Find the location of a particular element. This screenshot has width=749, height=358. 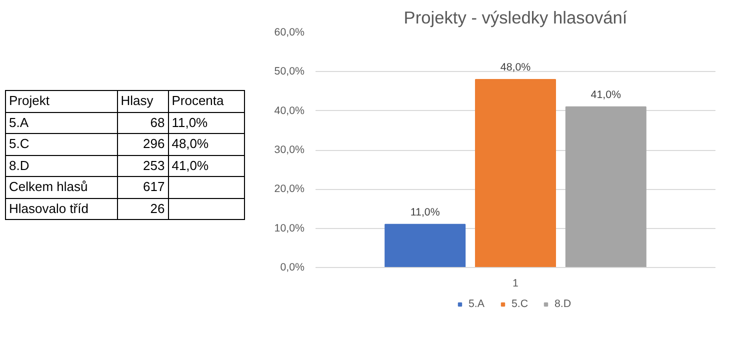

text: 296 is located at coordinates (142, 145).